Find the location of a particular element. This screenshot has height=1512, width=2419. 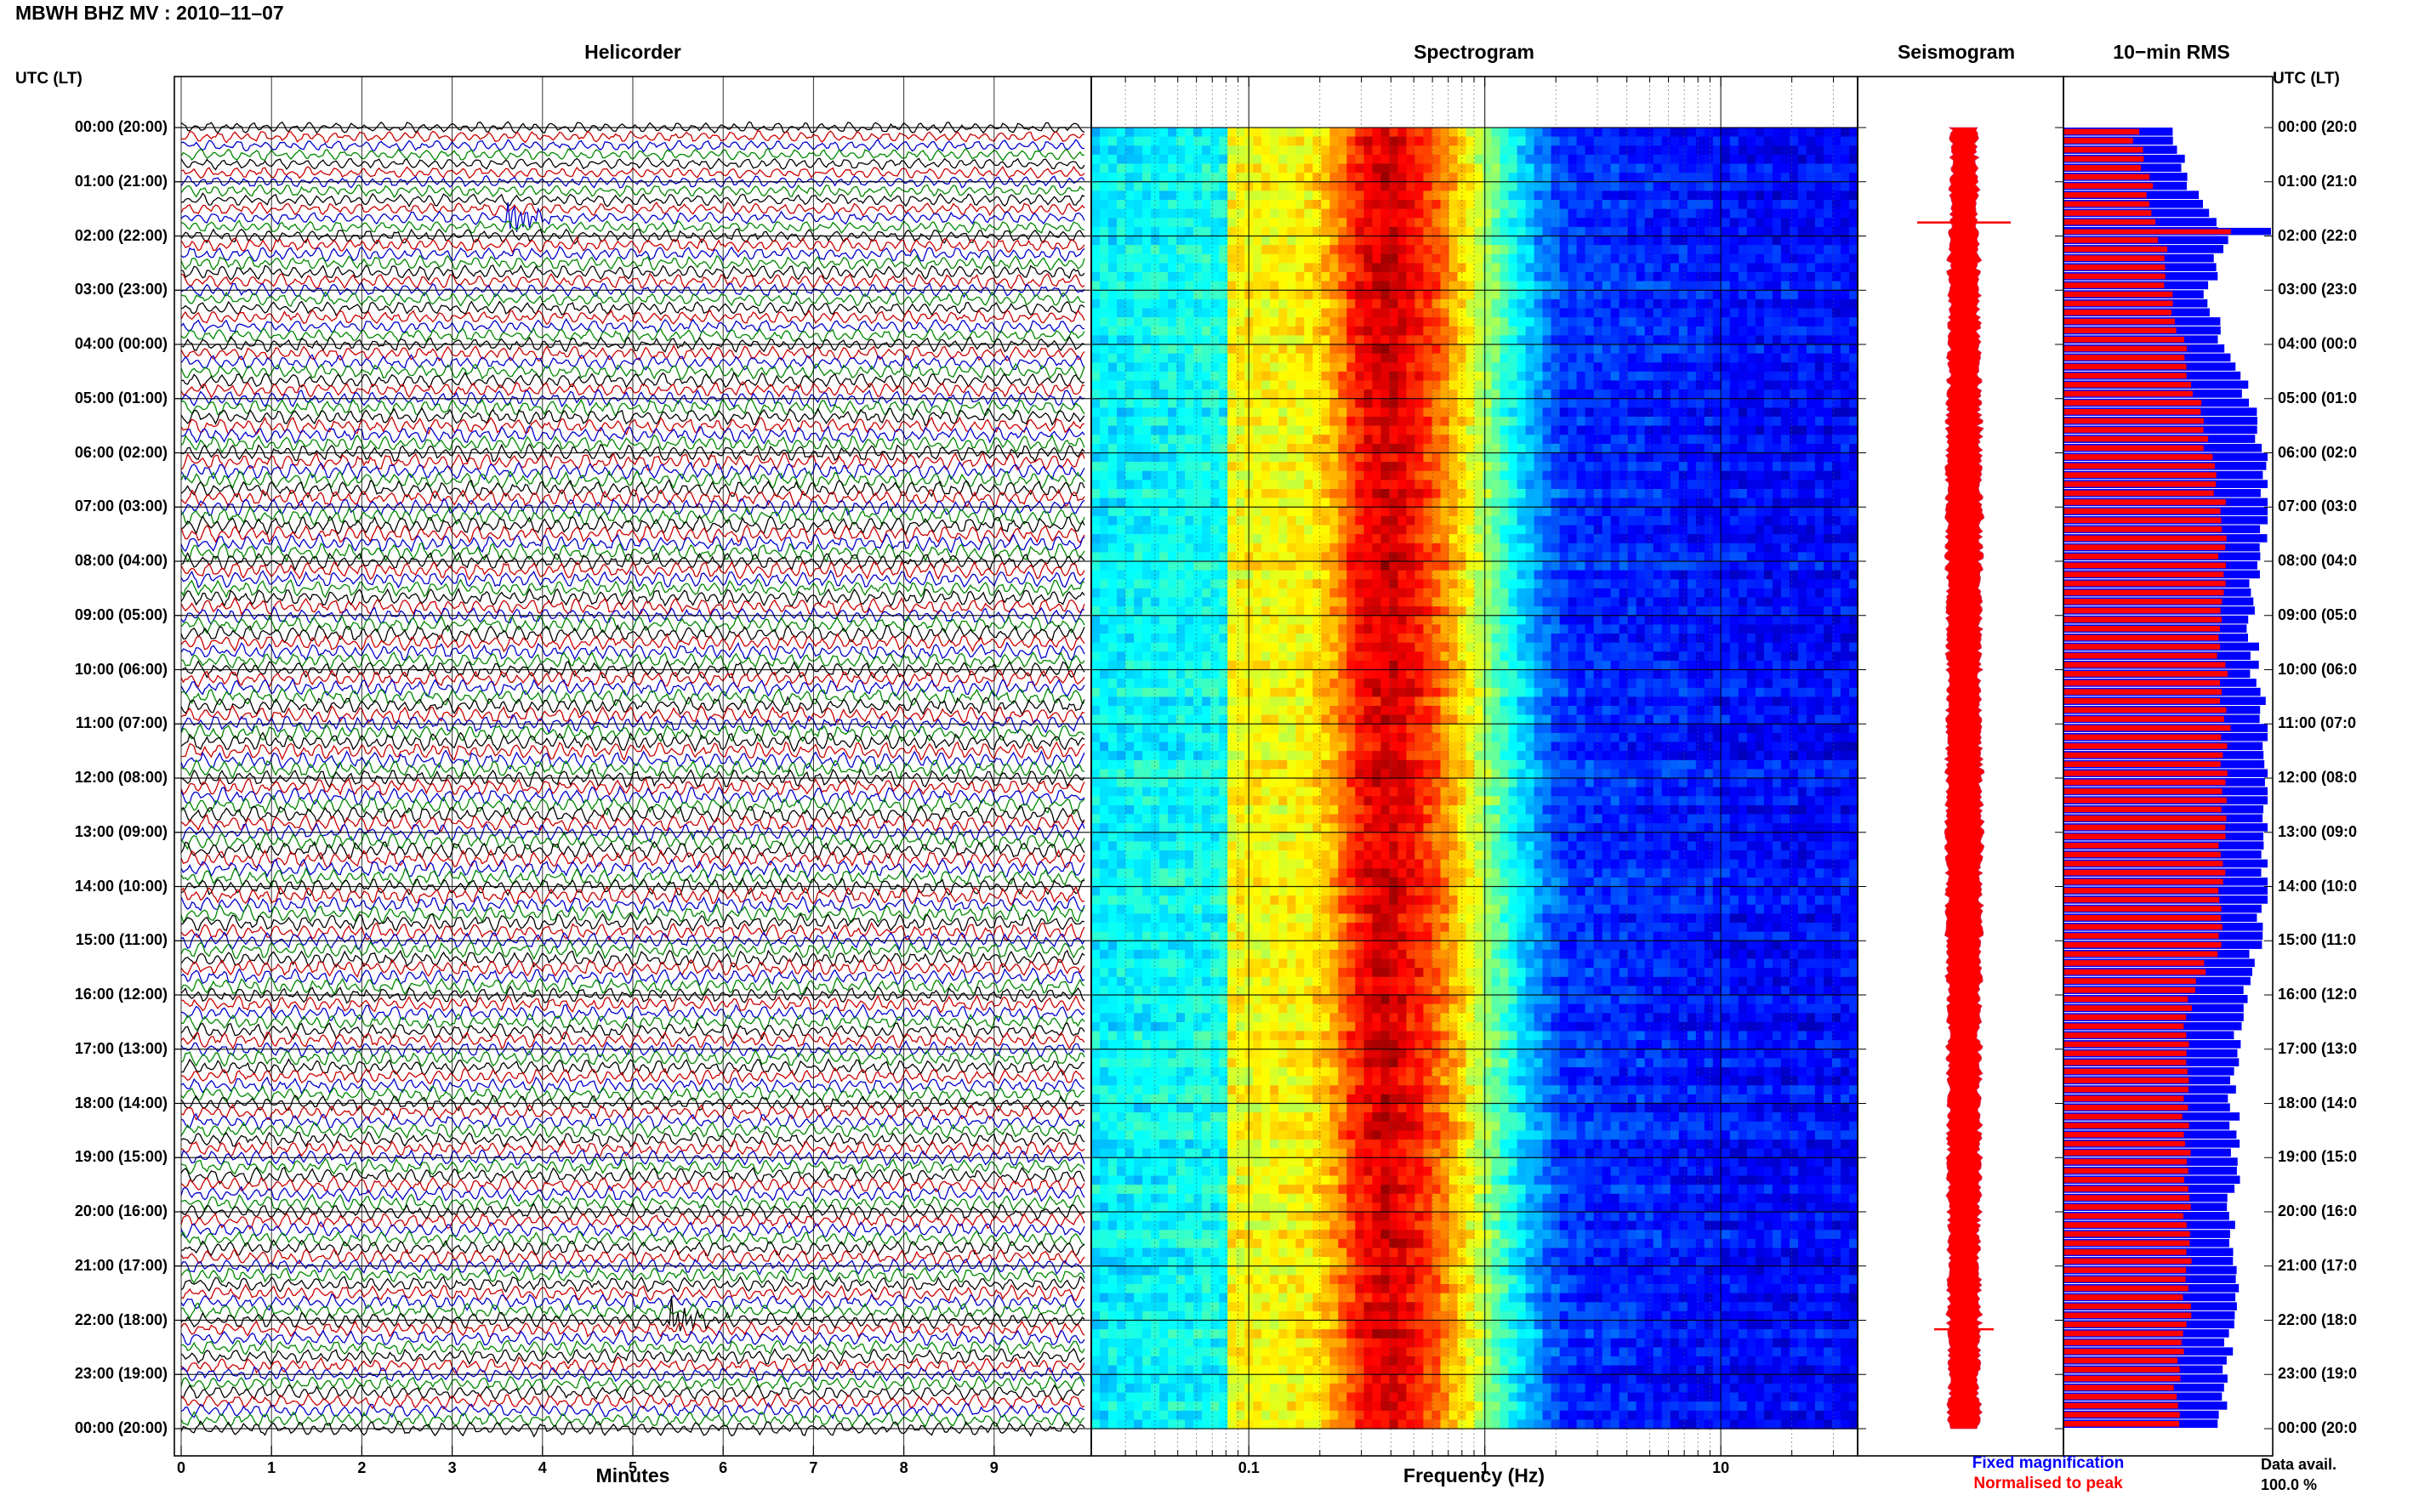

time-tick-right: 17:00 (13:0 is located at coordinates (2318, 1048).